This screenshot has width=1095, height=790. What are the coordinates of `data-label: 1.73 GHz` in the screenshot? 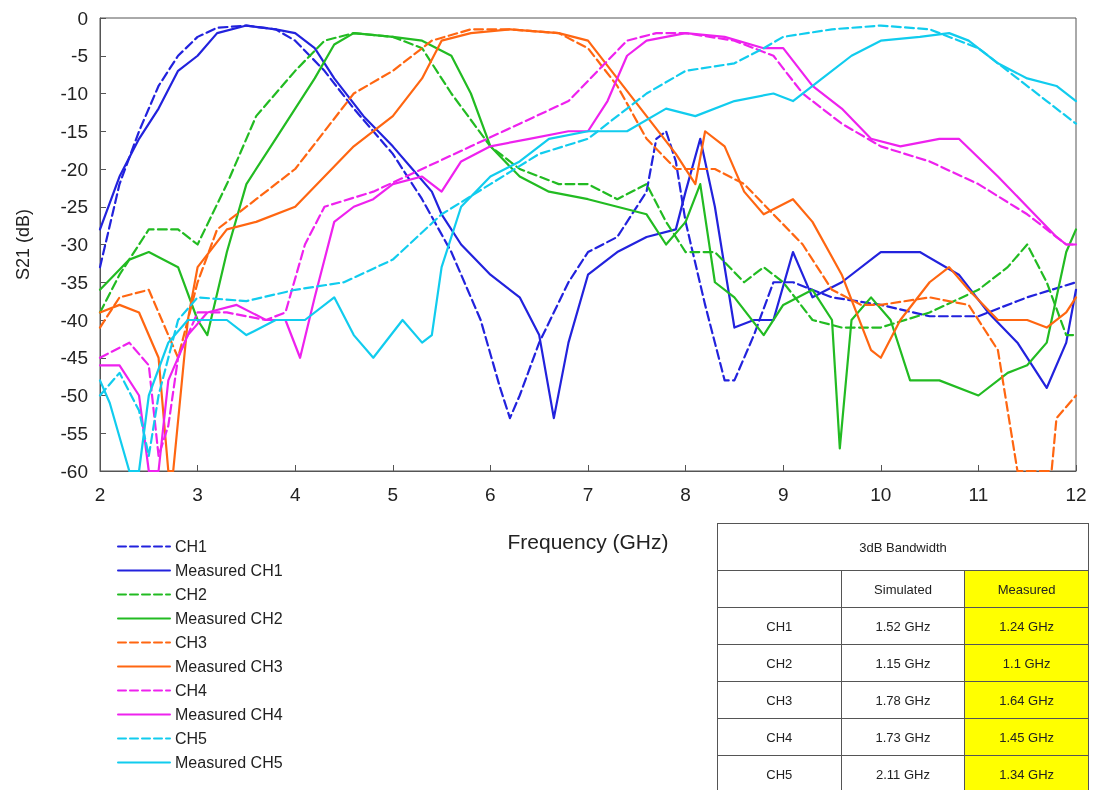 It's located at (903, 737).